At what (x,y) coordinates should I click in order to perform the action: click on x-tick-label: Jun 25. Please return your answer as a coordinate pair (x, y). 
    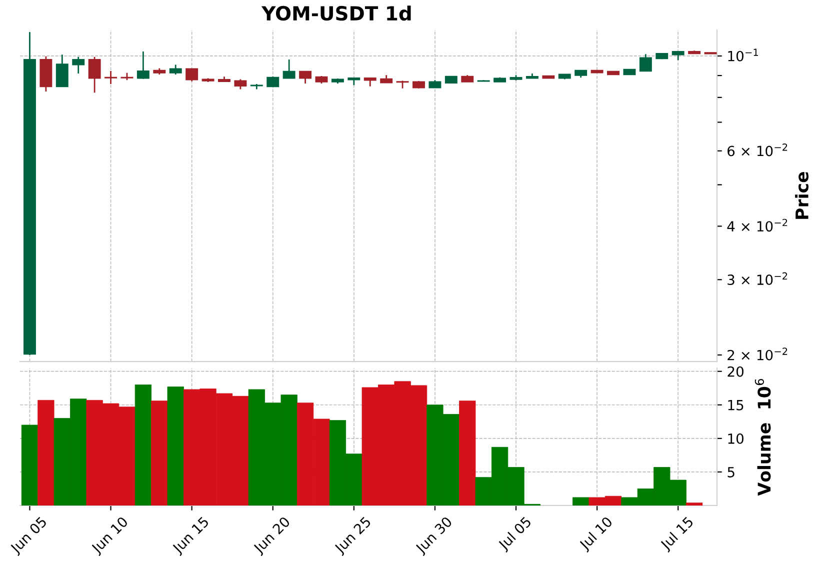
    Looking at the image, I should click on (353, 536).